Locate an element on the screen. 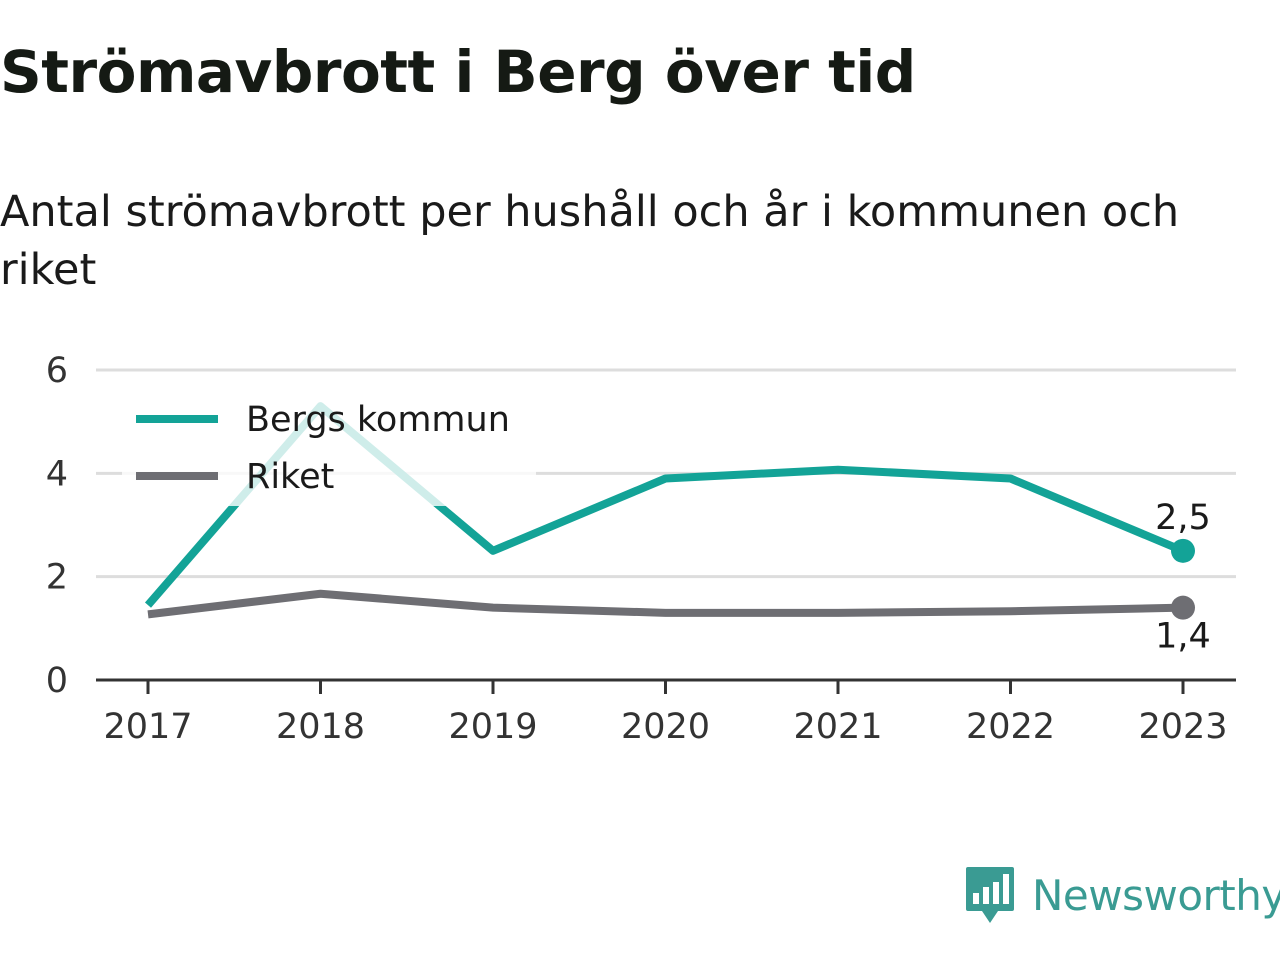 This screenshot has width=1280, height=960. x-tick-label: 2020 is located at coordinates (665, 727).